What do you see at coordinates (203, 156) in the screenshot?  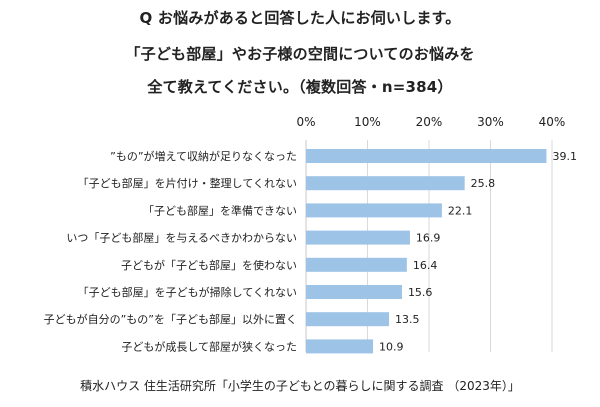 I see `category-label: ”もの”が増えて収納が足りなくなった` at bounding box center [203, 156].